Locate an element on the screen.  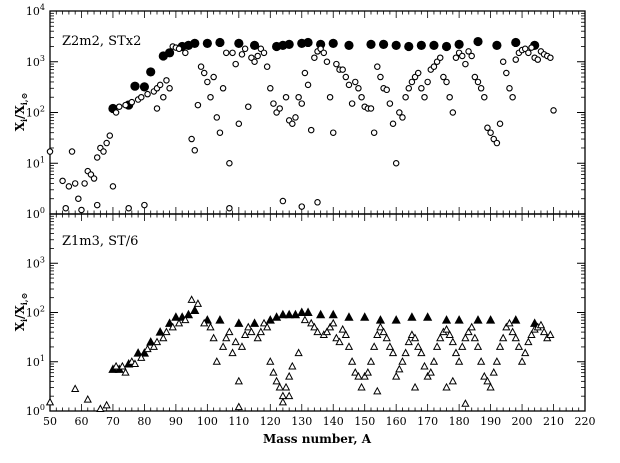
y-tick-label: 10¹ is located at coordinates (35, 361).